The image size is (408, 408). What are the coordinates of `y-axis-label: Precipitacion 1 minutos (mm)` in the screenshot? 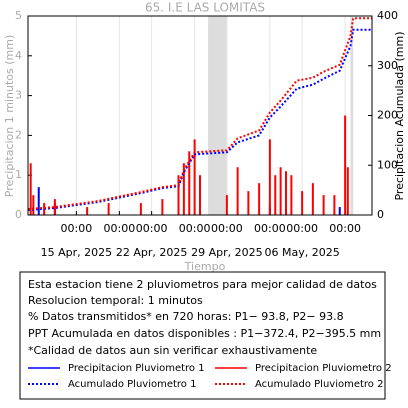 It's located at (9, 116).